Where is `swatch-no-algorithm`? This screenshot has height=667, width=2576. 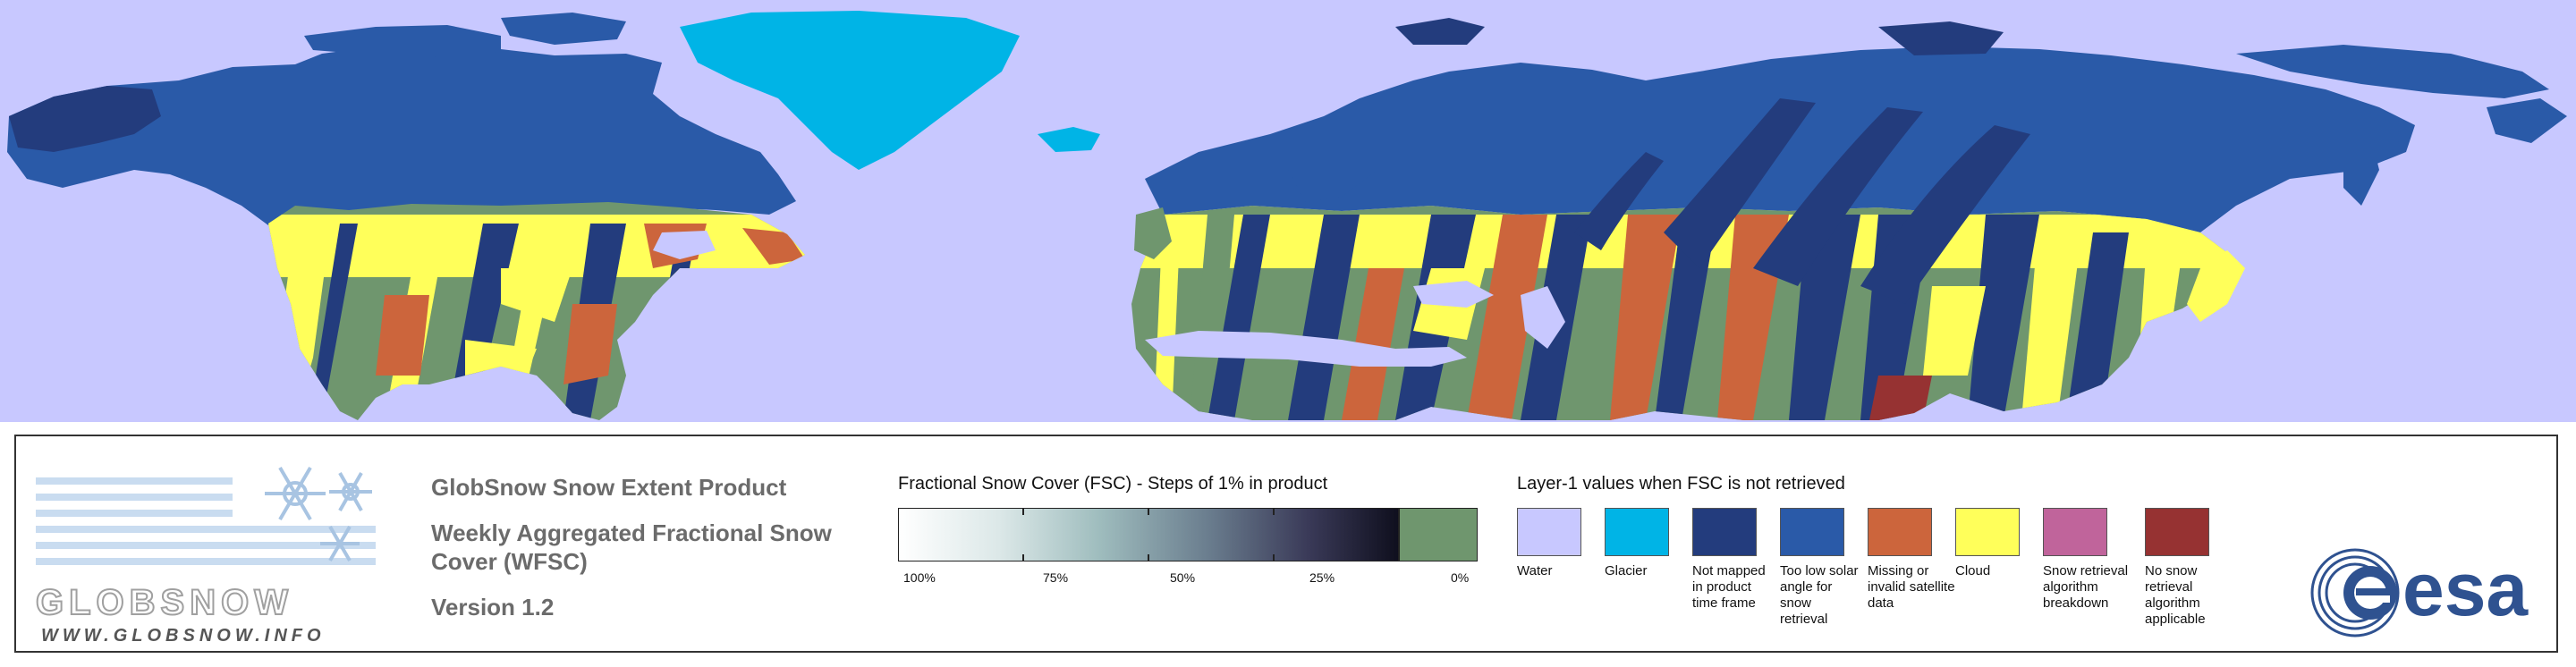 swatch-no-algorithm is located at coordinates (2177, 532).